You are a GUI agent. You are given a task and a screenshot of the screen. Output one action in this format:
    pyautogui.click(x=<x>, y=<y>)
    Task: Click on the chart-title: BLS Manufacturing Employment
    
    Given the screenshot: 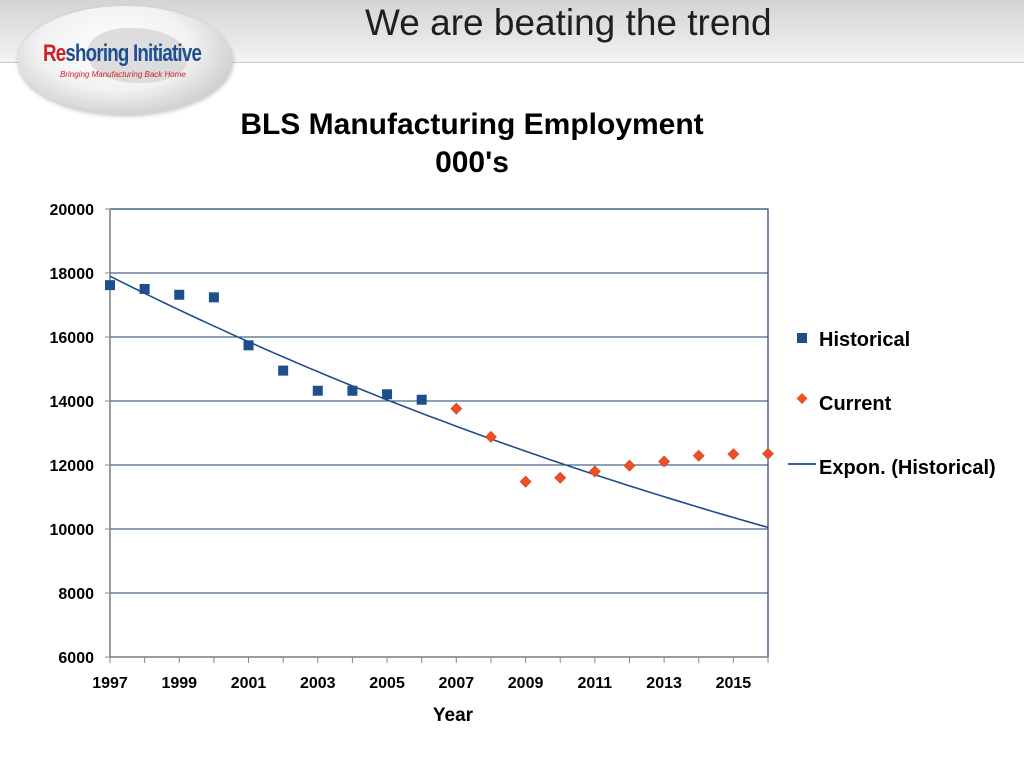 What is the action you would take?
    pyautogui.click(x=471, y=124)
    